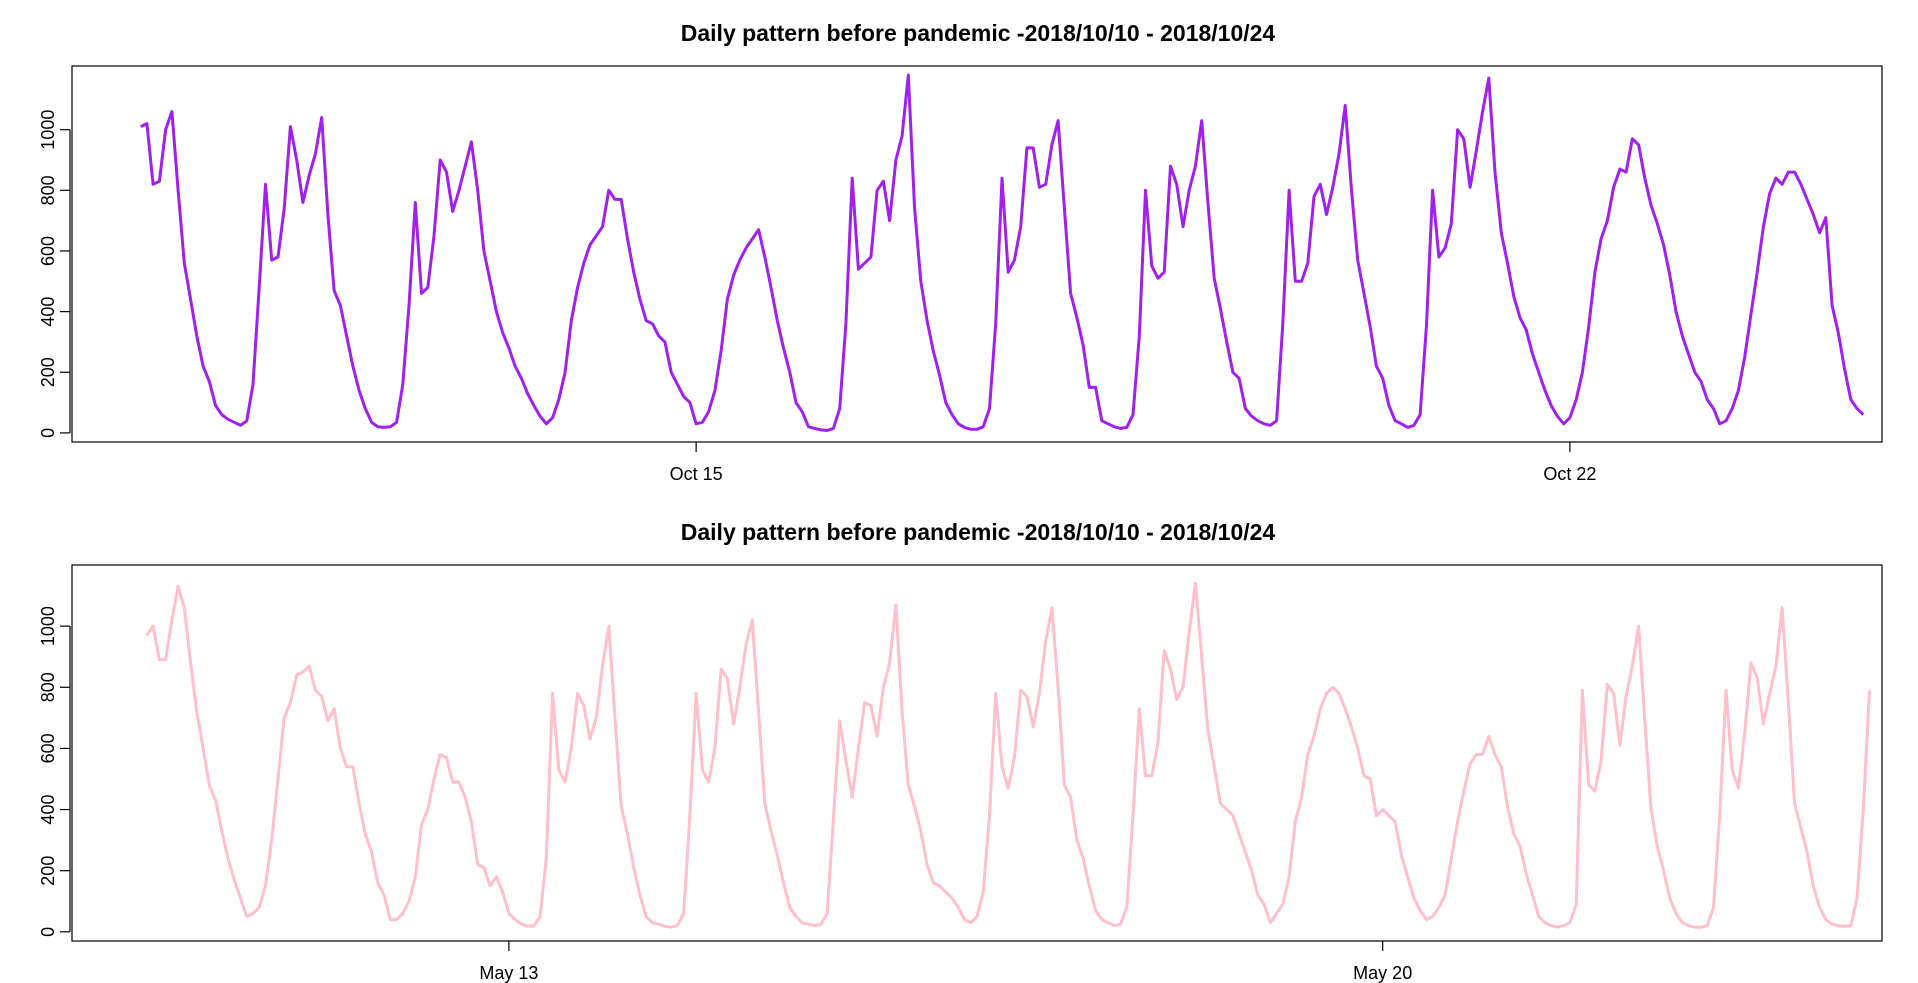 Image resolution: width=1918 pixels, height=983 pixels. Describe the element at coordinates (508, 973) in the screenshot. I see `x-tick-label-may-13: May 13` at that location.